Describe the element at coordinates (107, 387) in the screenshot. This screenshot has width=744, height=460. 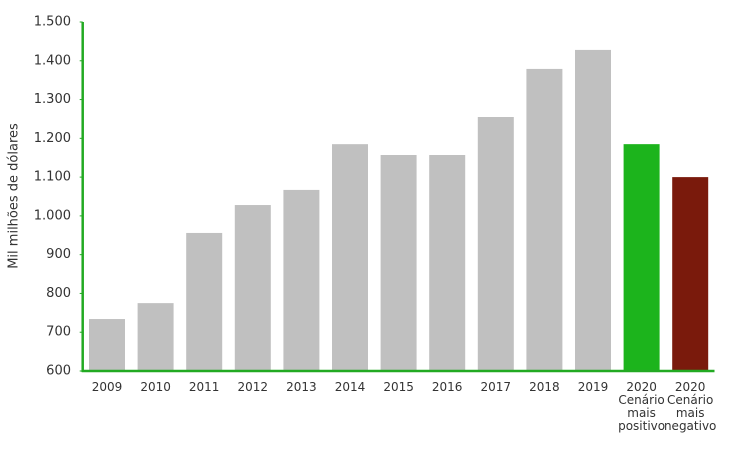
I see `x-tick-label: 2009` at that location.